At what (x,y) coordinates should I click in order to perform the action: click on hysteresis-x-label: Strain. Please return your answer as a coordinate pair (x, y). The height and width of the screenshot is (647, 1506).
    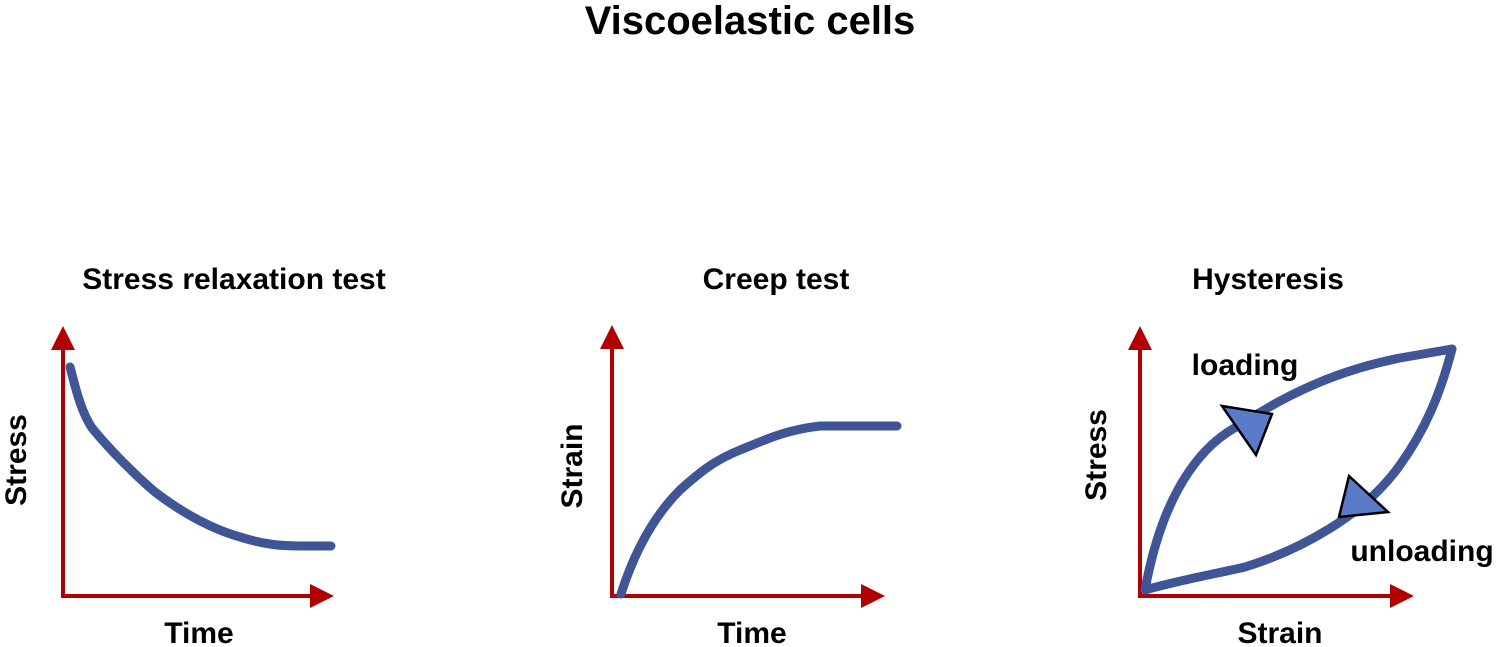
    Looking at the image, I should click on (1279, 632).